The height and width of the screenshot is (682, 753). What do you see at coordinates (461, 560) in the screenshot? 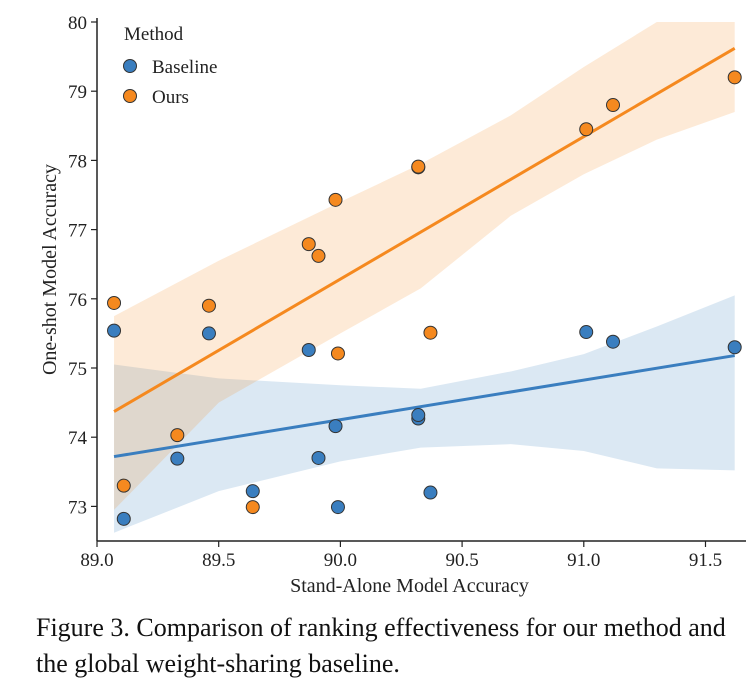
I see `x-tick-label: 90.5` at bounding box center [461, 560].